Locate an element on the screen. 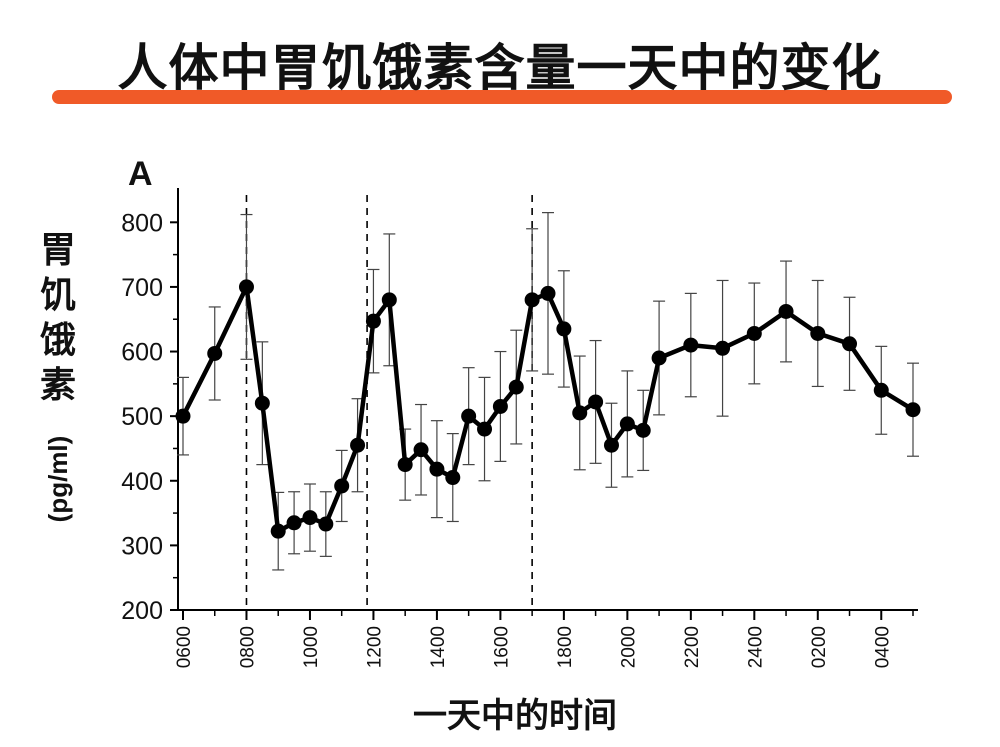  y-axis-label-char: 素 is located at coordinates (57, 385).